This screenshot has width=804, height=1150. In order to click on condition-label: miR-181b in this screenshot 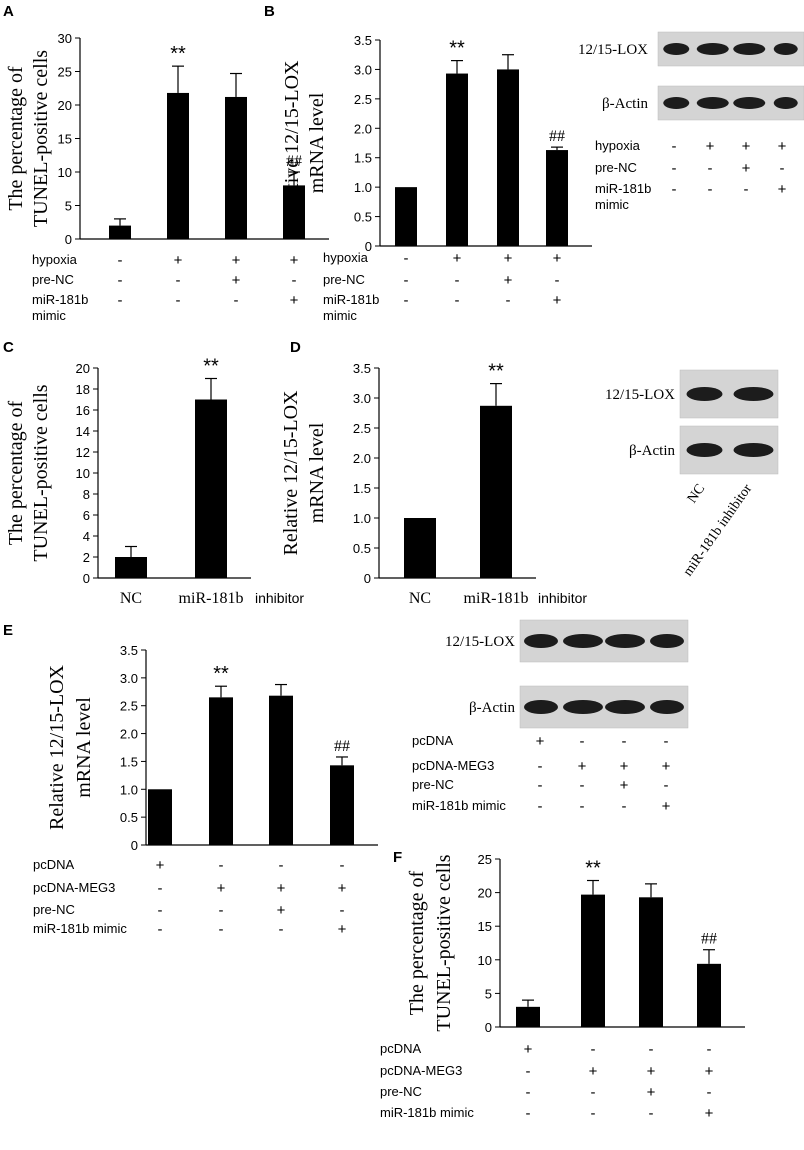, I will do `click(351, 299)`.